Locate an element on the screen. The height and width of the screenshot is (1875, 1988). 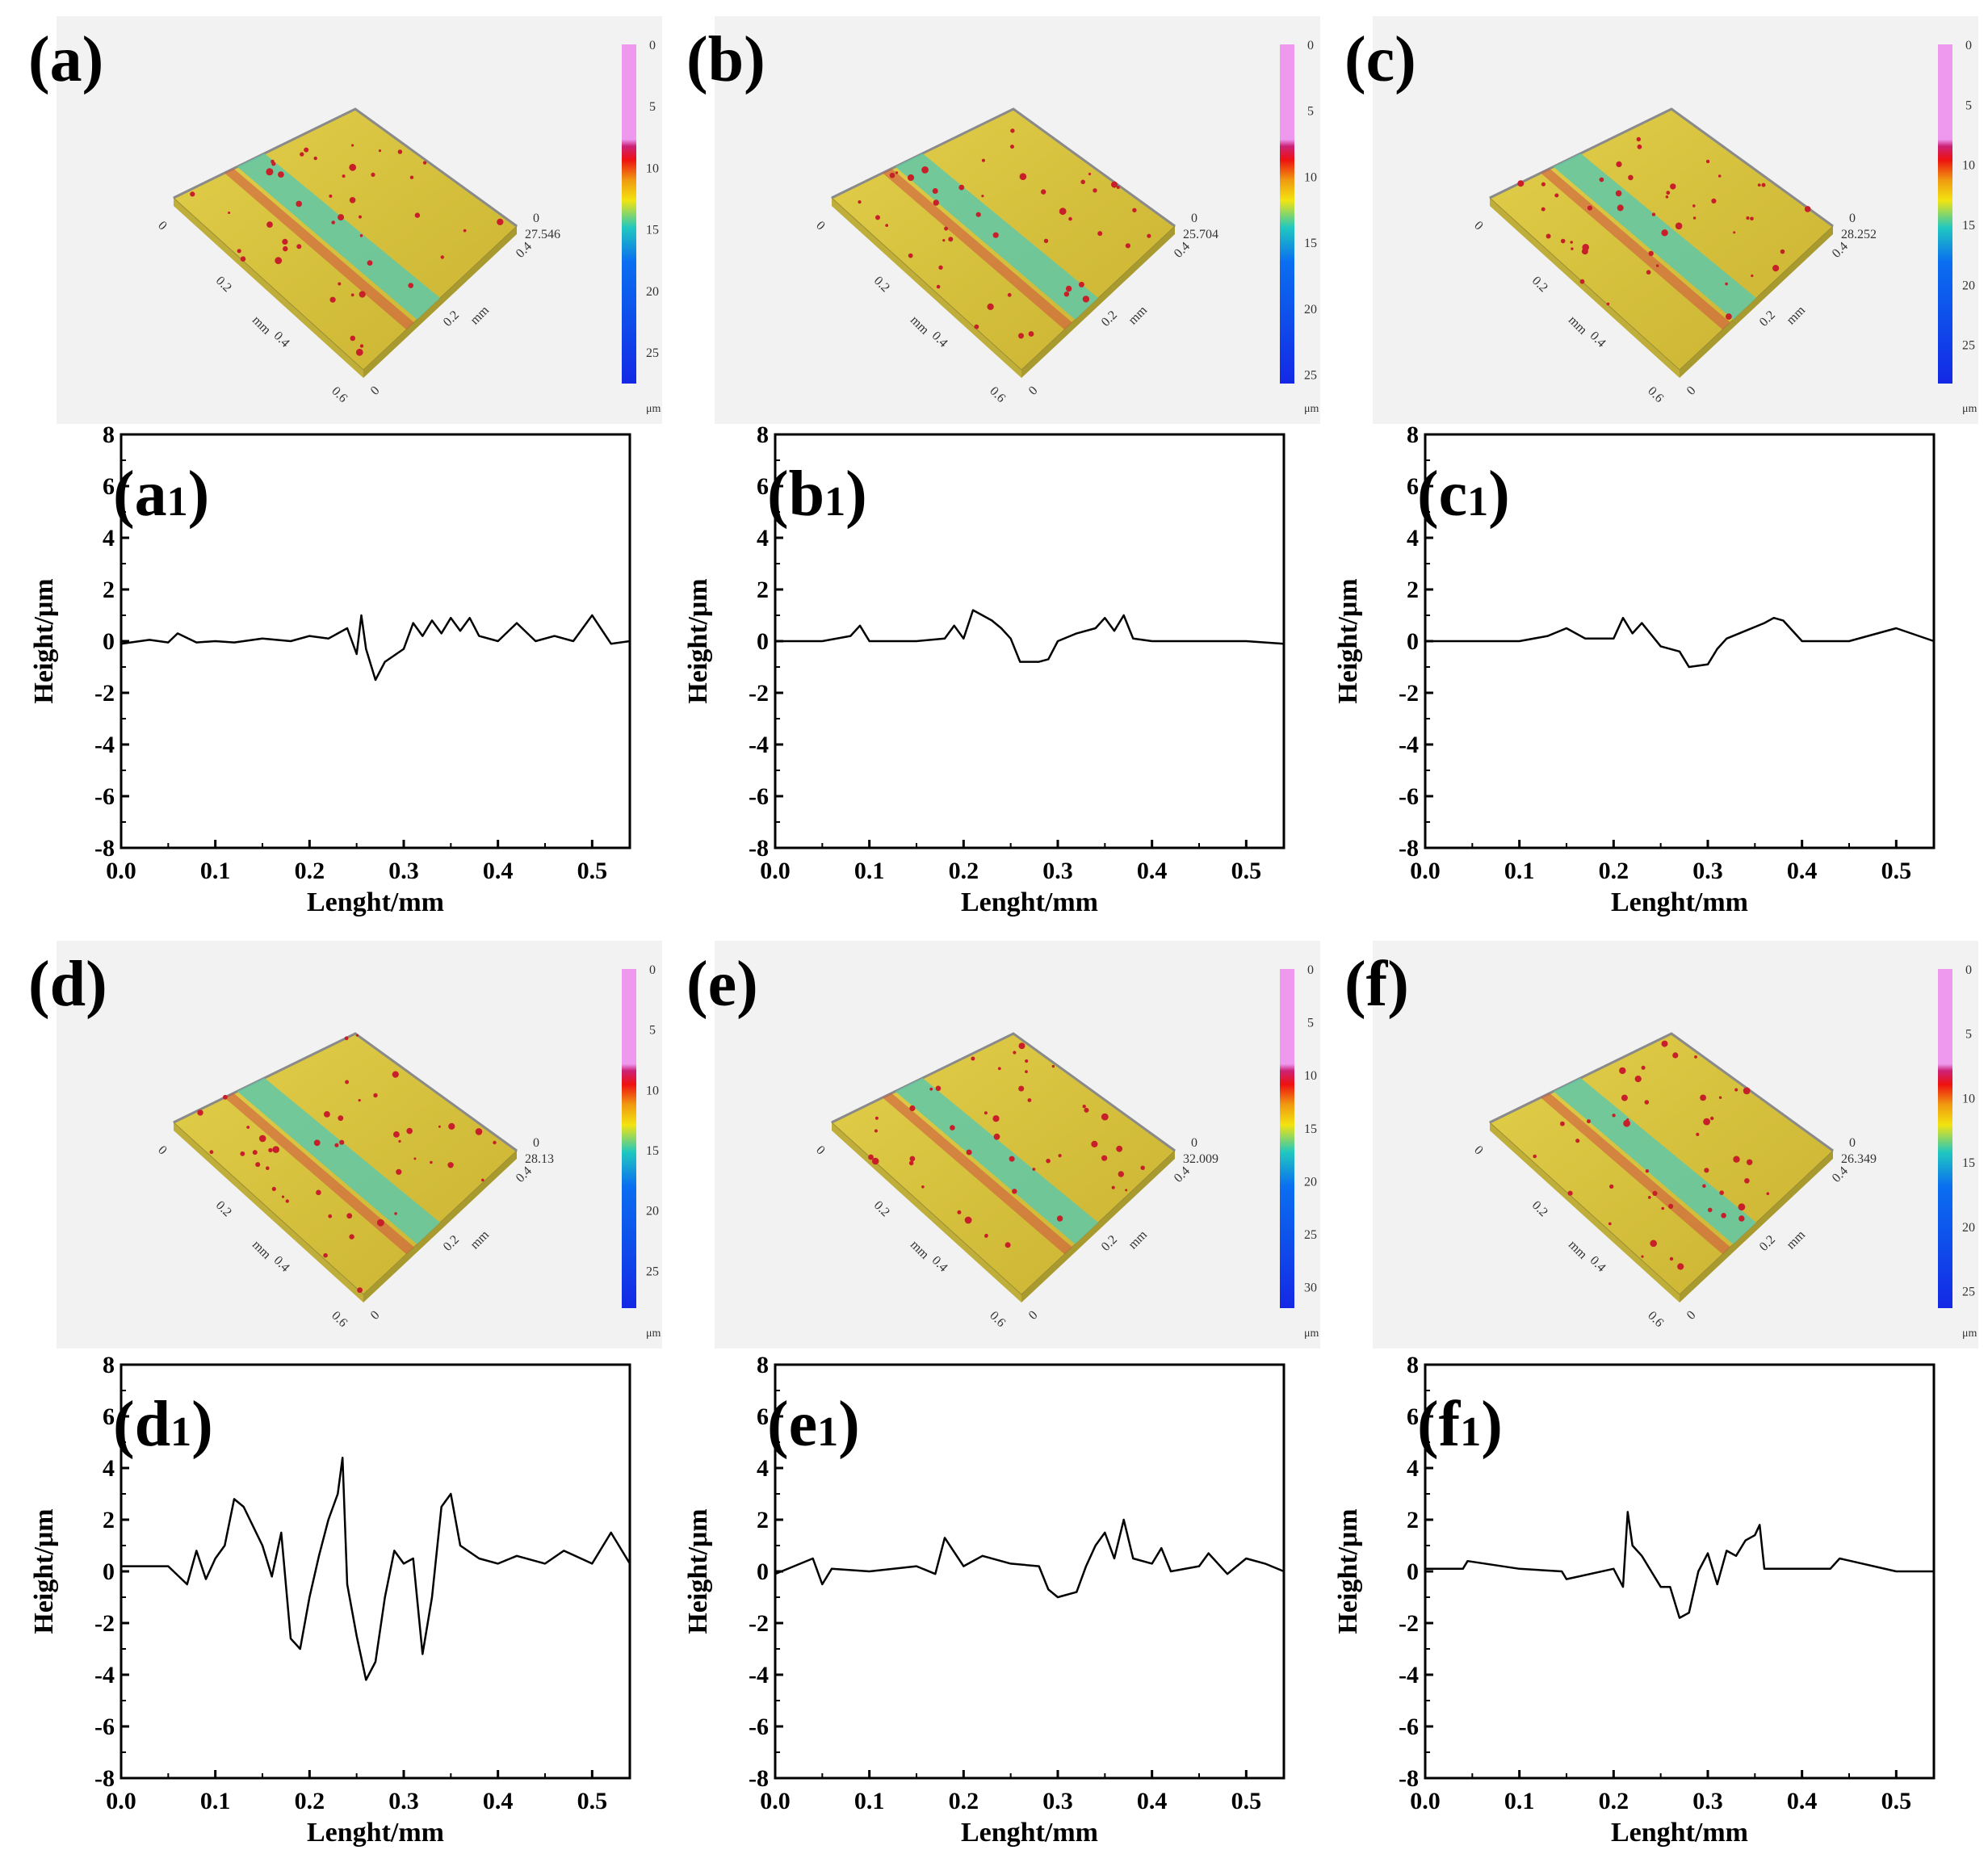
y-tick-label: 4 is located at coordinates (763, 538).